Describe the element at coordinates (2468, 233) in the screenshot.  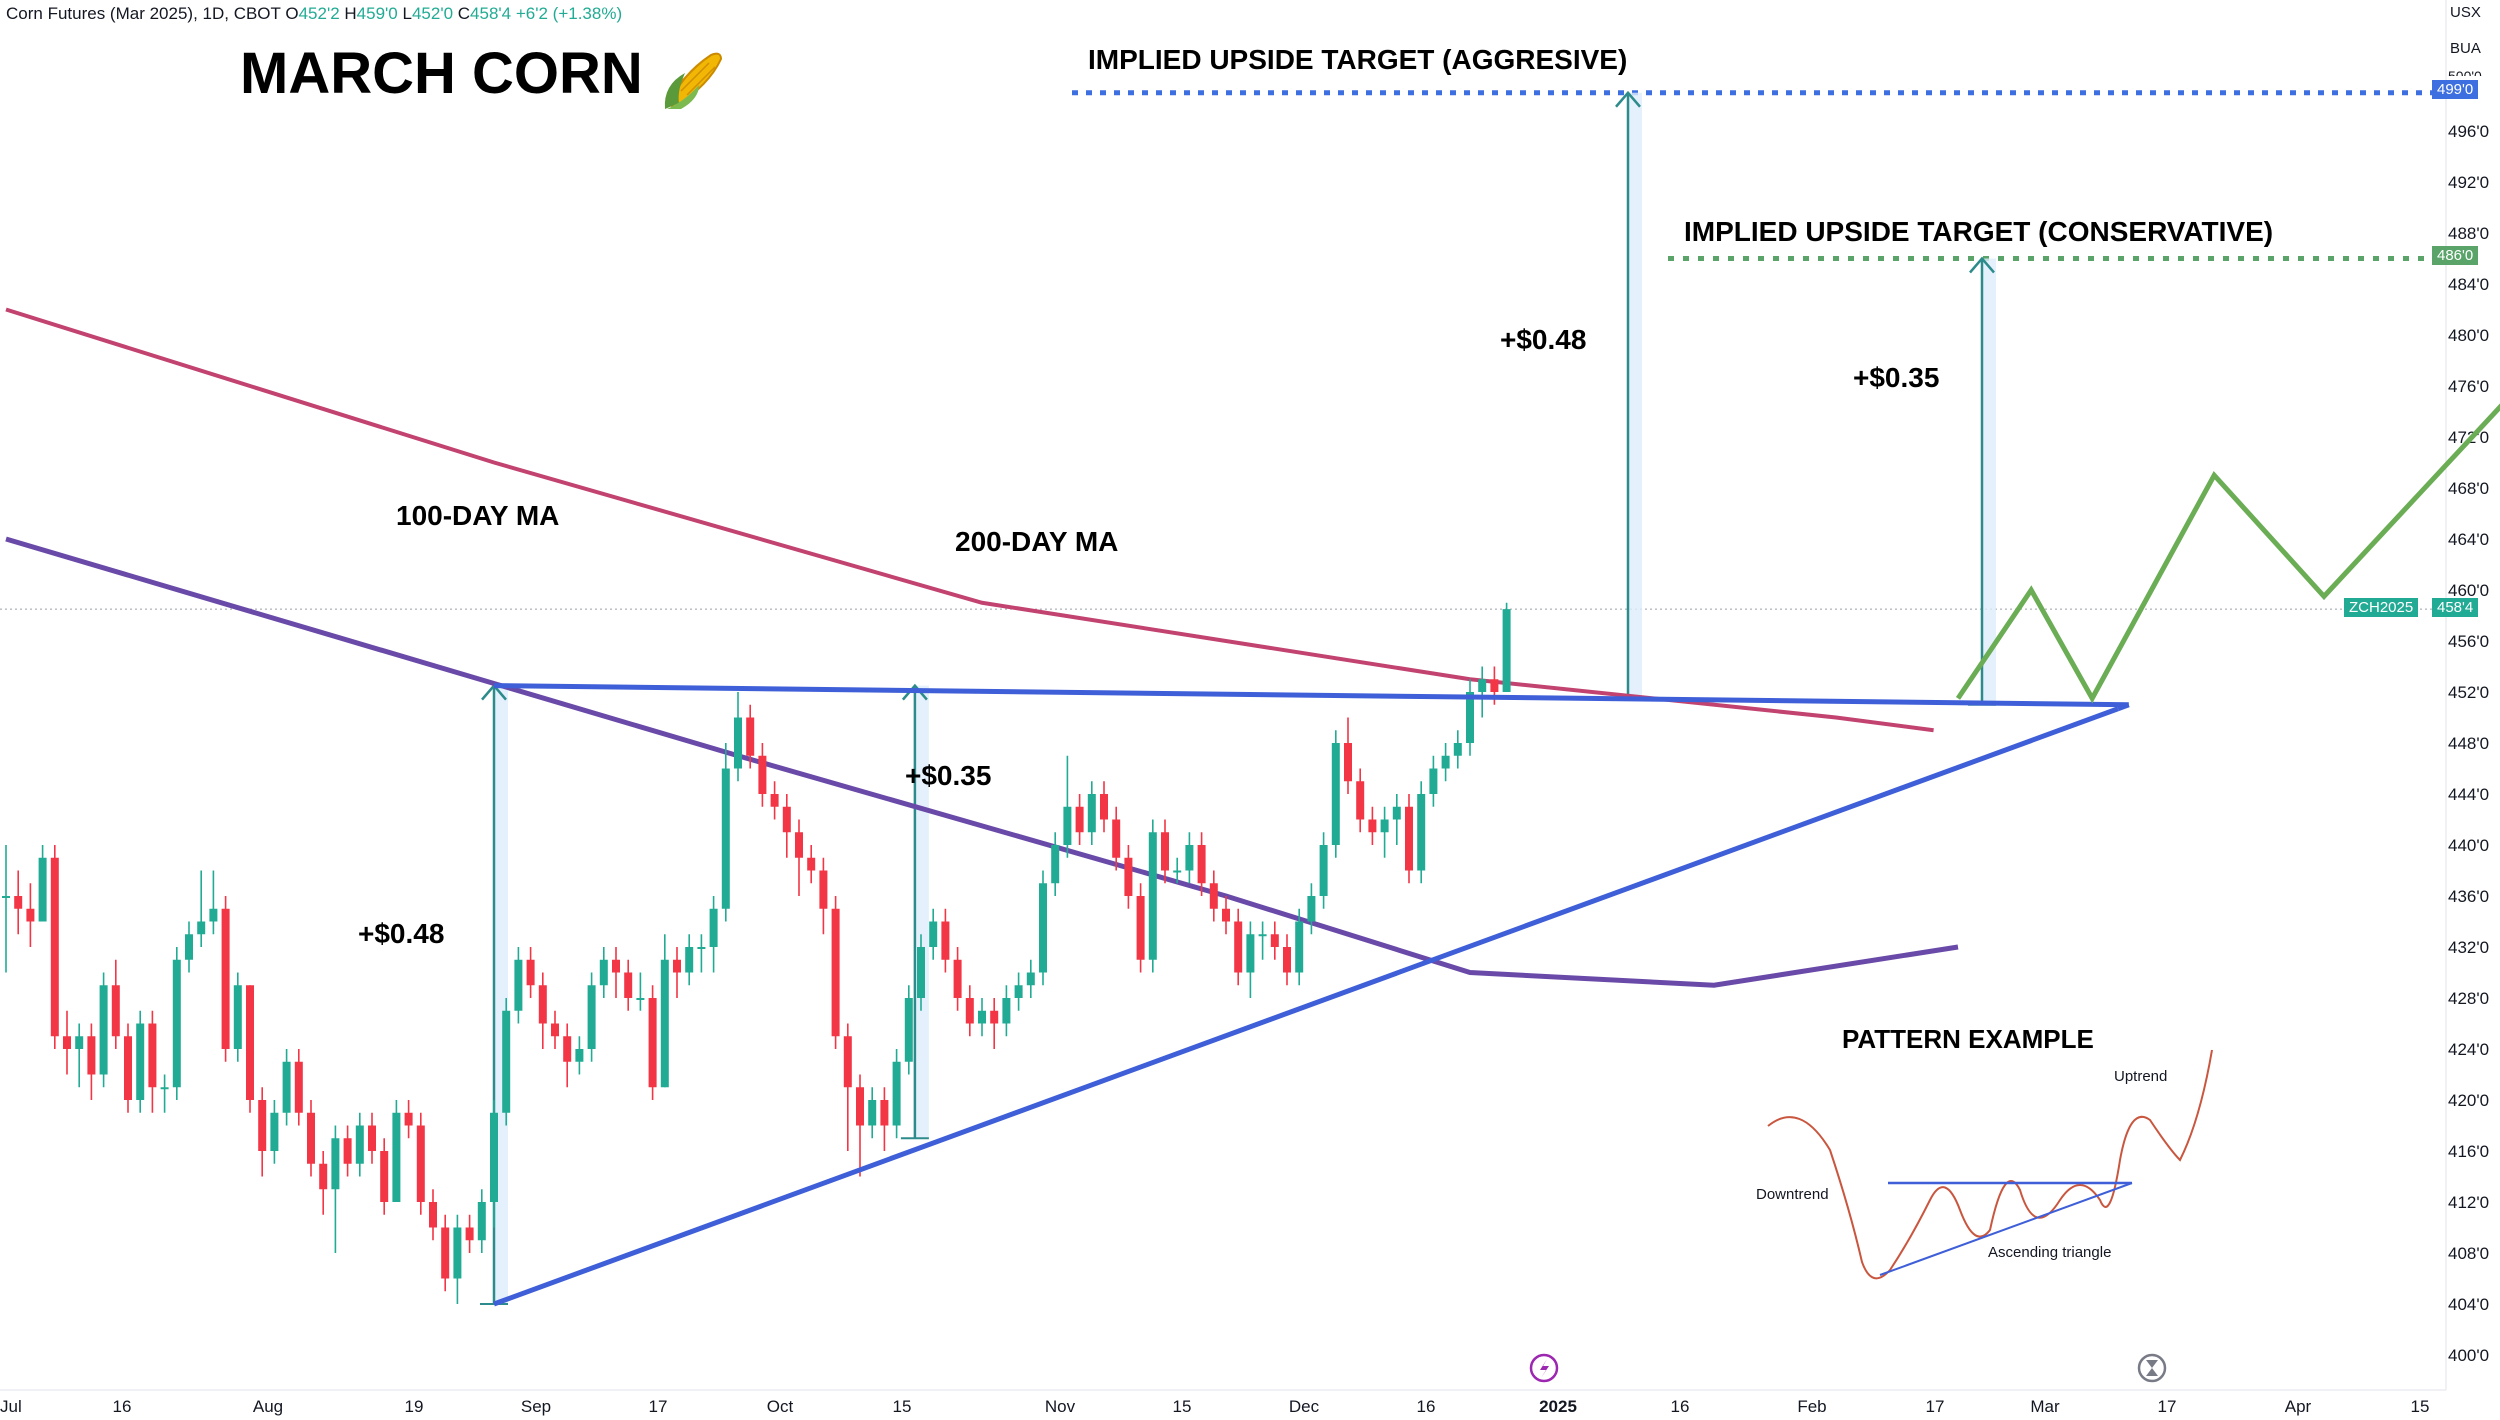
I see `price-tick-label: 488'0` at that location.